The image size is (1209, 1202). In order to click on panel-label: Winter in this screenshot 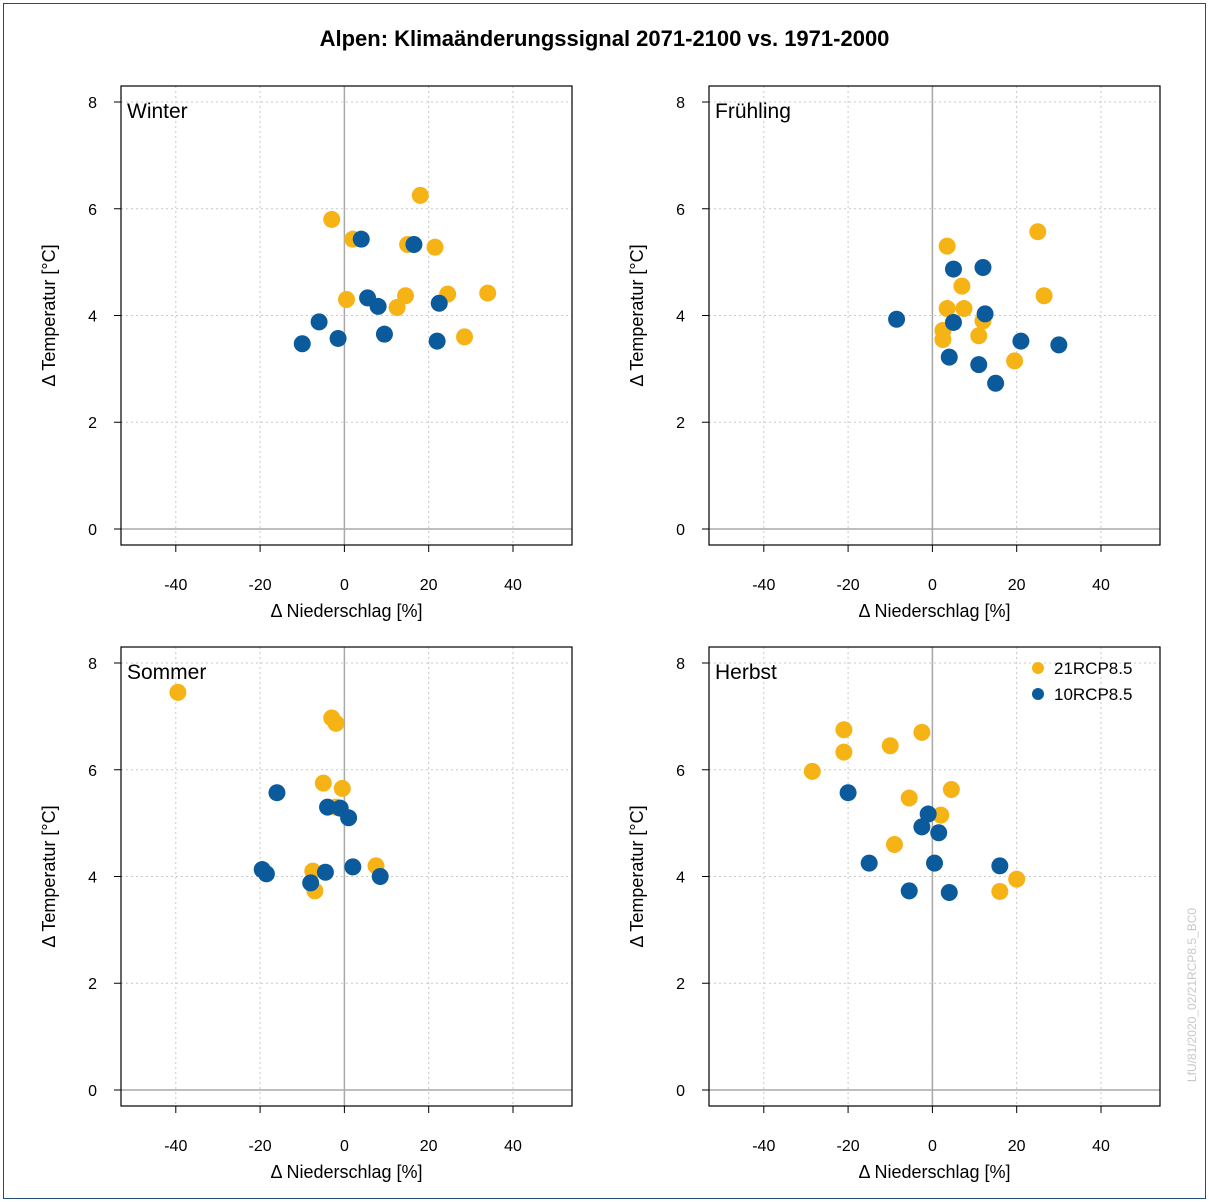, I will do `click(157, 111)`.